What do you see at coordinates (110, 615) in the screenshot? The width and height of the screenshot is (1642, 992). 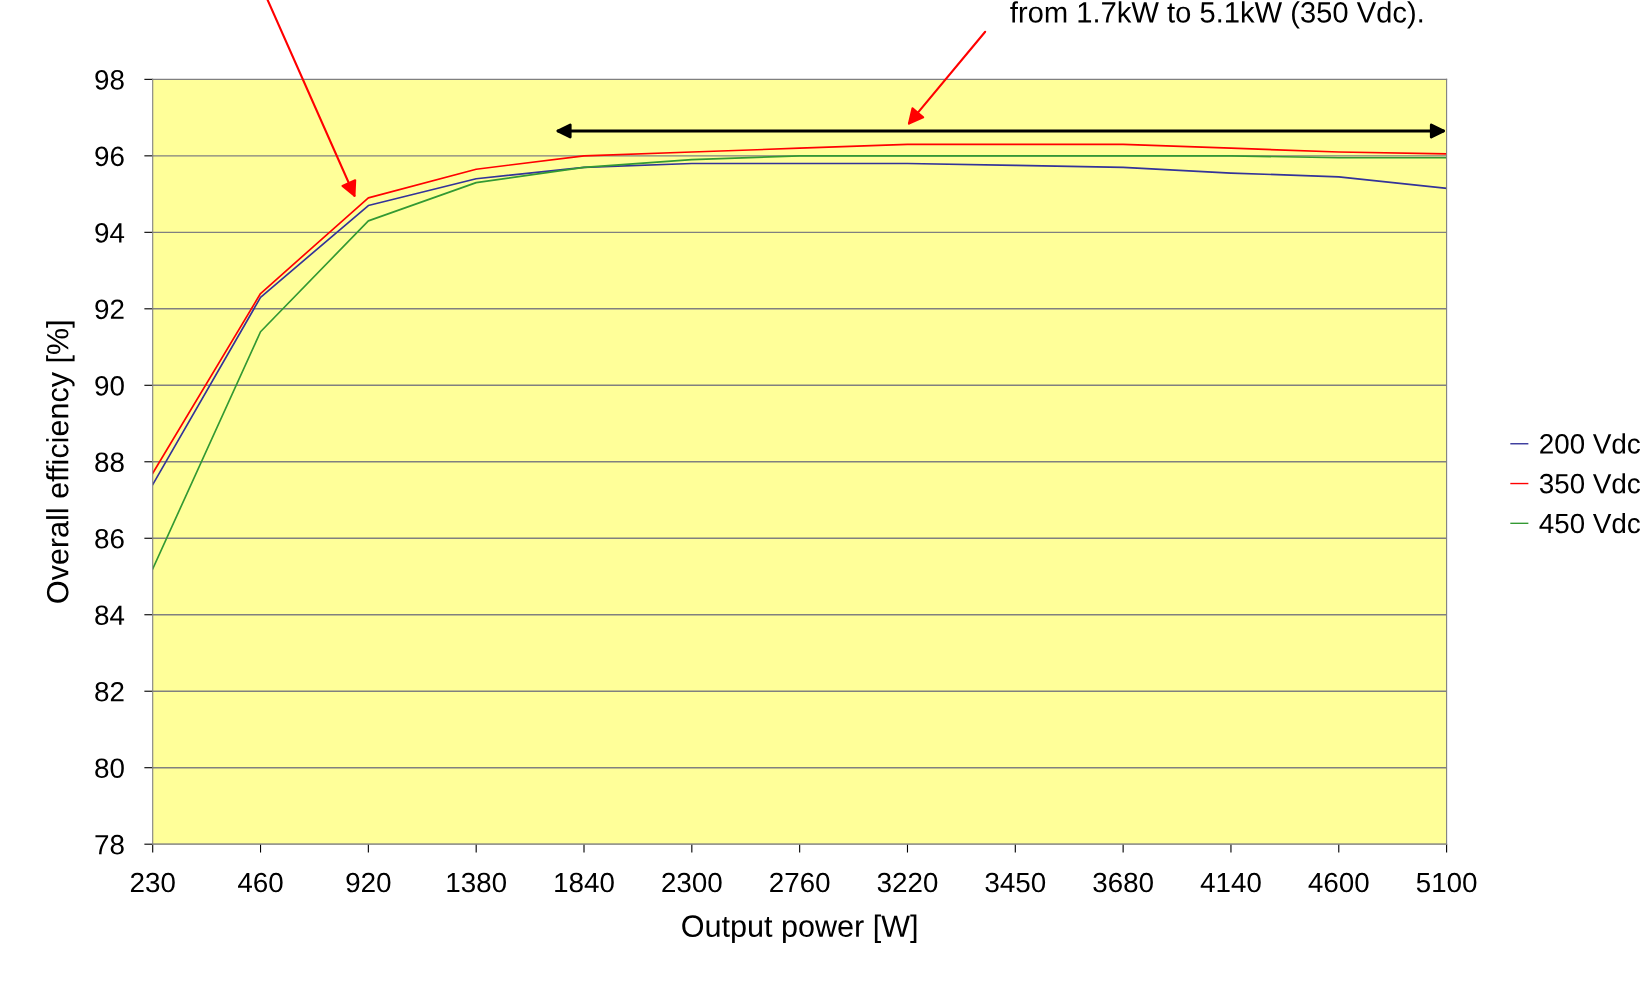 I see `y-tick-label: 84` at bounding box center [110, 615].